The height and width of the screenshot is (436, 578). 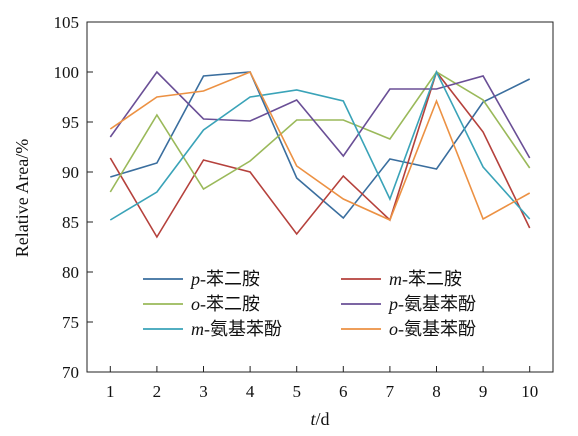 I want to click on series-line-p-氨基苯酚, so click(x=320, y=114).